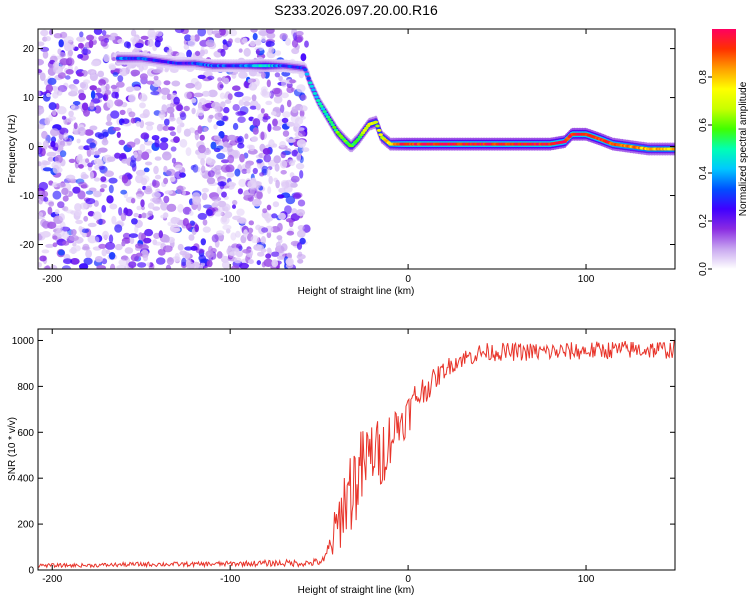 The image size is (750, 600). Describe the element at coordinates (29, 49) in the screenshot. I see `spectrogram-ytick-label: 20` at that location.